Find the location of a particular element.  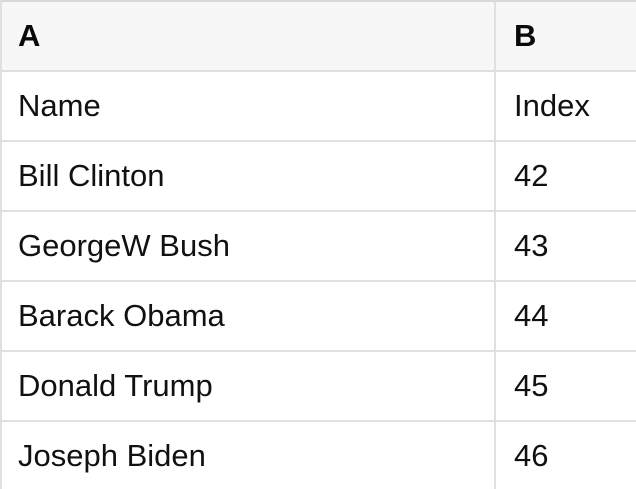

cell-b1: Index is located at coordinates (566, 106).